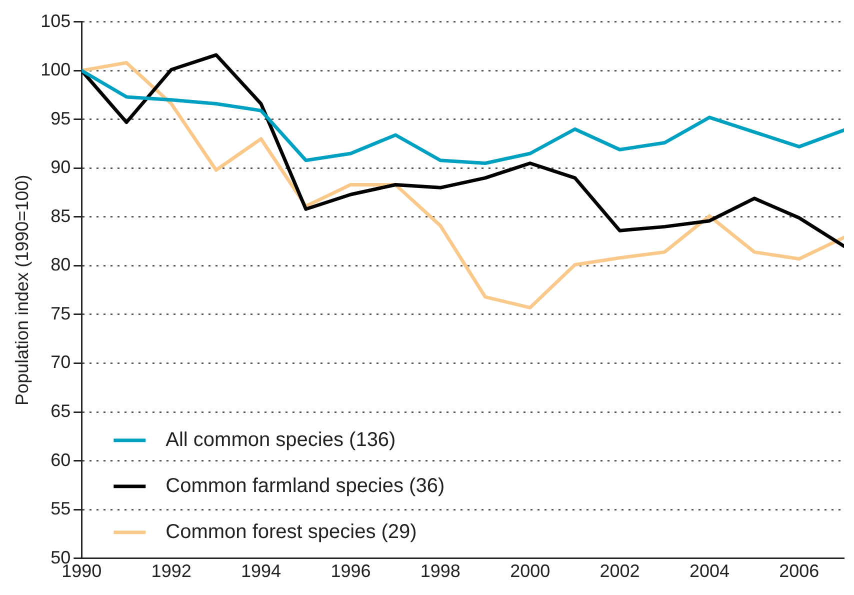 Image resolution: width=854 pixels, height=595 pixels. Describe the element at coordinates (60, 216) in the screenshot. I see `y-tick-label: 85` at that location.